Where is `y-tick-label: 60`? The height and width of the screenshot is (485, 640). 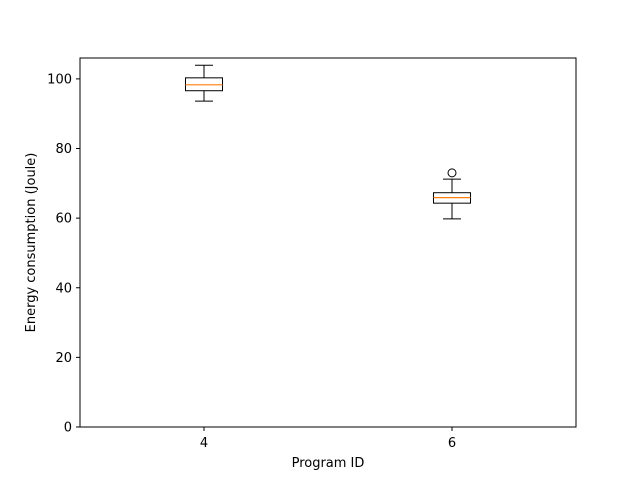
y-tick-label: 60 is located at coordinates (63, 219).